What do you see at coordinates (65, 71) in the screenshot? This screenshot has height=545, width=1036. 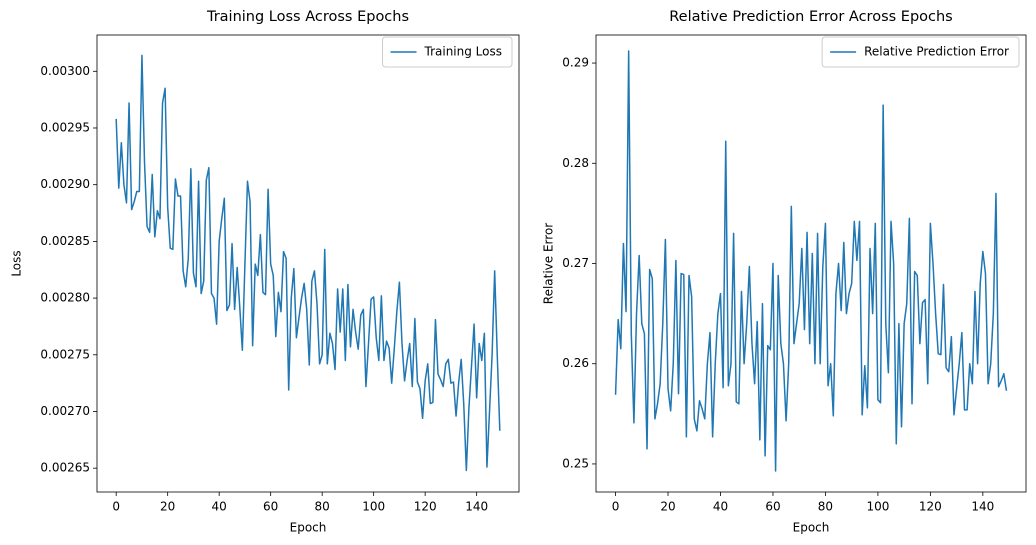 I see `y-tick-label: 0.00300` at bounding box center [65, 71].